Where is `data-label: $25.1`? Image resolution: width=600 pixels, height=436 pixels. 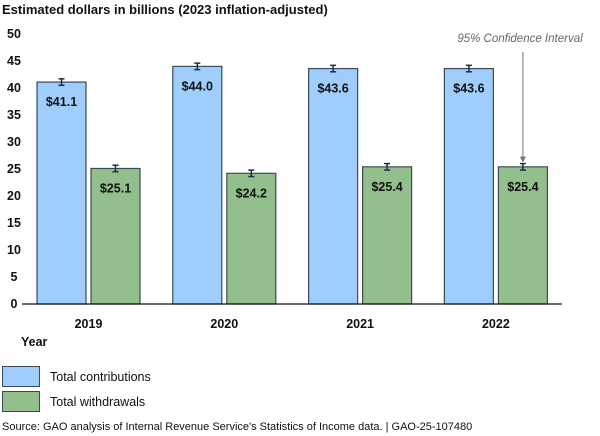
data-label: $25.1 is located at coordinates (115, 188).